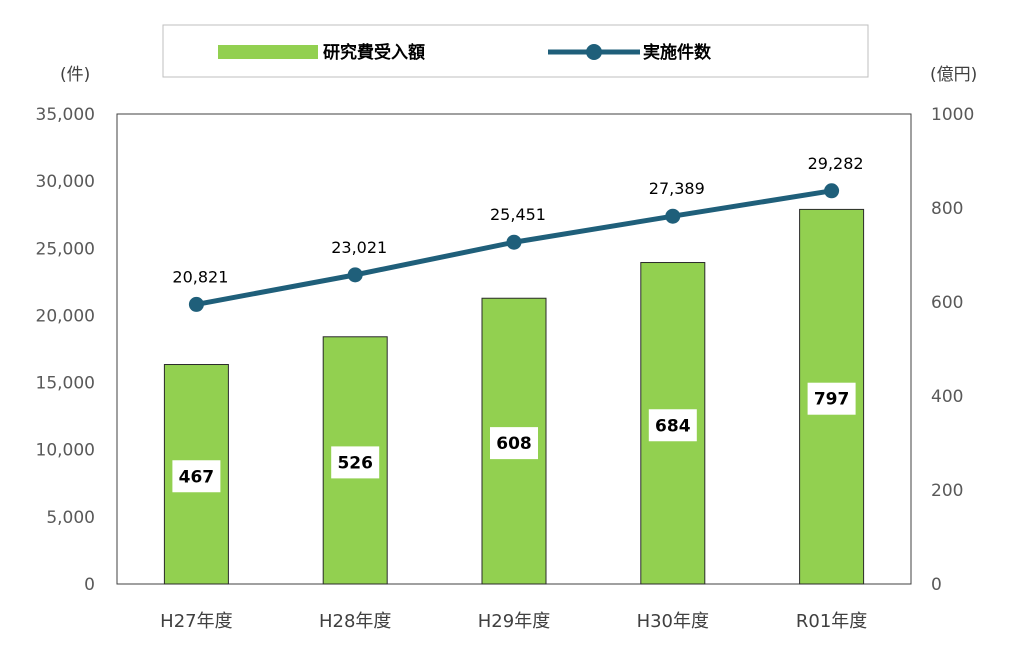 This screenshot has width=1024, height=657. I want to click on right-axis-ticks: 0 200 400 600 800 1000, so click(952, 350).